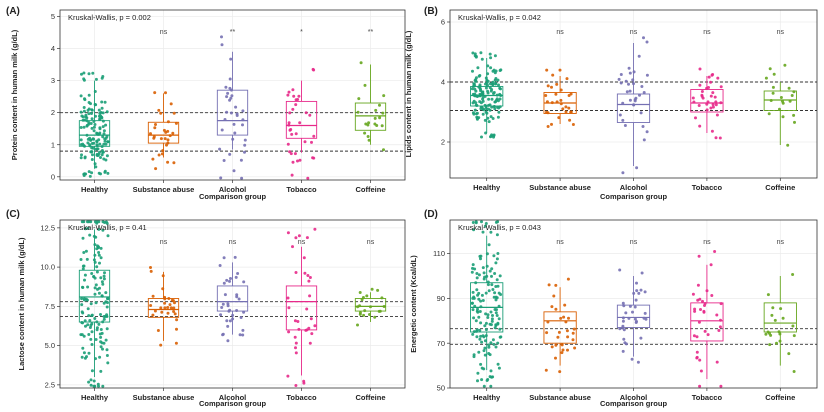 This screenshot has height=412, width=824. I want to click on box-tobacco, so click(301, 308).